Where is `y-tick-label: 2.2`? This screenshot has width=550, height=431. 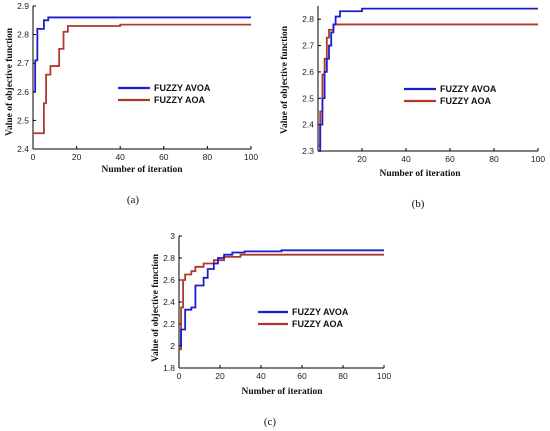 y-tick-label: 2.2 is located at coordinates (169, 324).